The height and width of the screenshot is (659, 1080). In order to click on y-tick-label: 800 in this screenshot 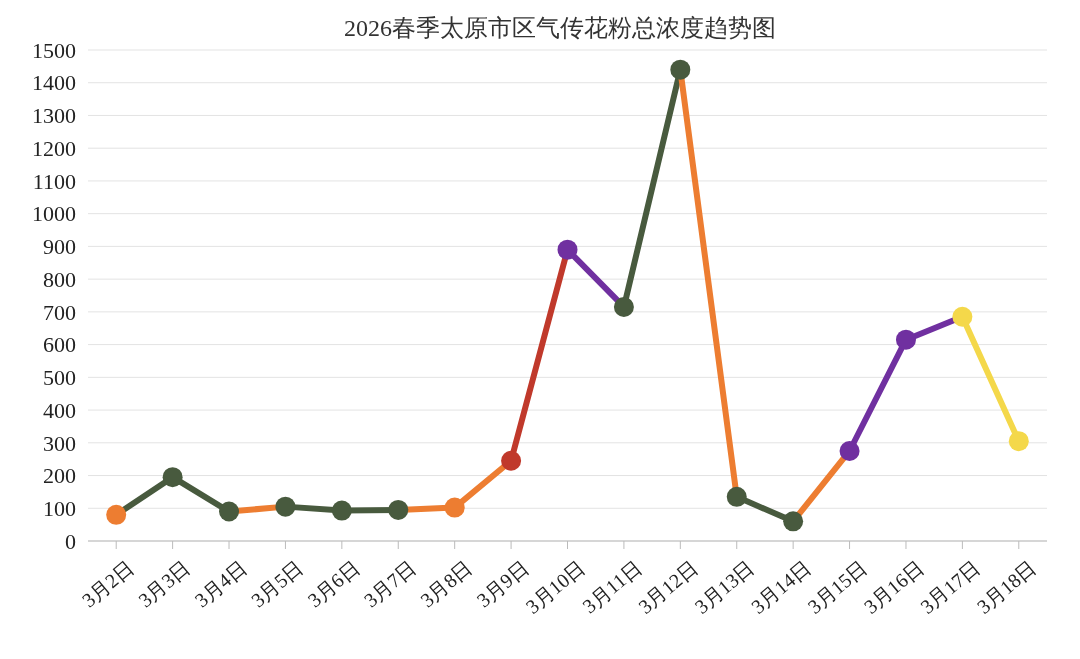, I will do `click(59, 279)`.